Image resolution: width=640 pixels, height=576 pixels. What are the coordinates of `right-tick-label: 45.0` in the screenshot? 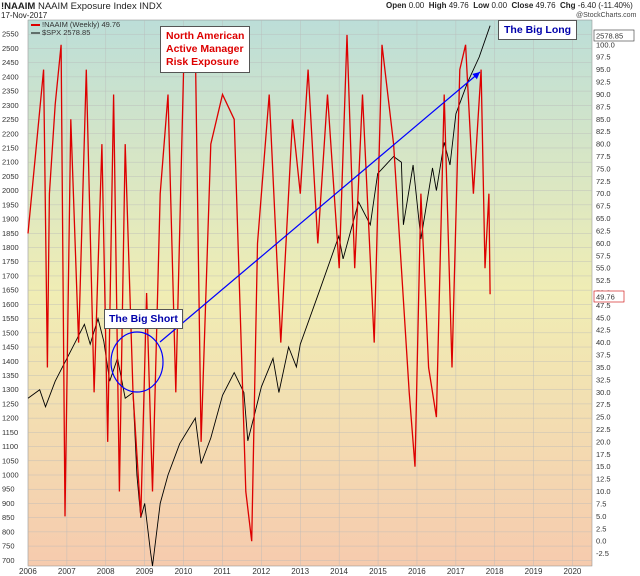 It's located at (603, 317).